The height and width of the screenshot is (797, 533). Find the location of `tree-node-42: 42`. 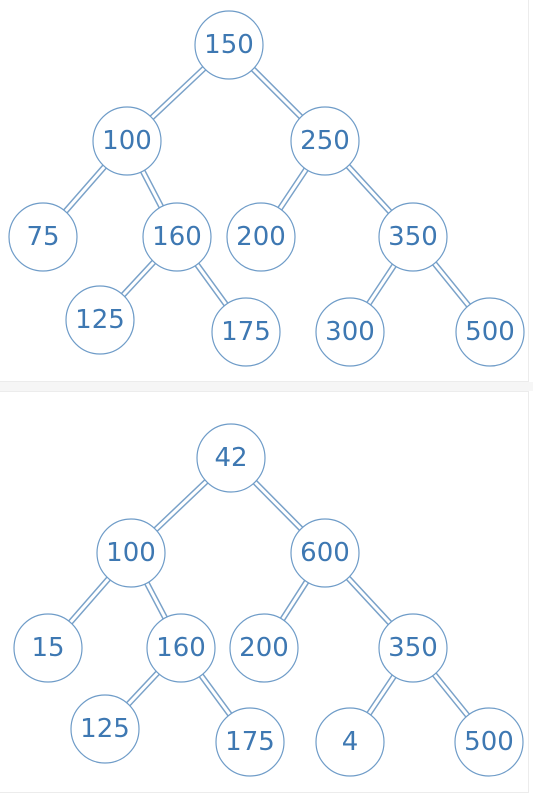

tree-node-42: 42 is located at coordinates (231, 458).